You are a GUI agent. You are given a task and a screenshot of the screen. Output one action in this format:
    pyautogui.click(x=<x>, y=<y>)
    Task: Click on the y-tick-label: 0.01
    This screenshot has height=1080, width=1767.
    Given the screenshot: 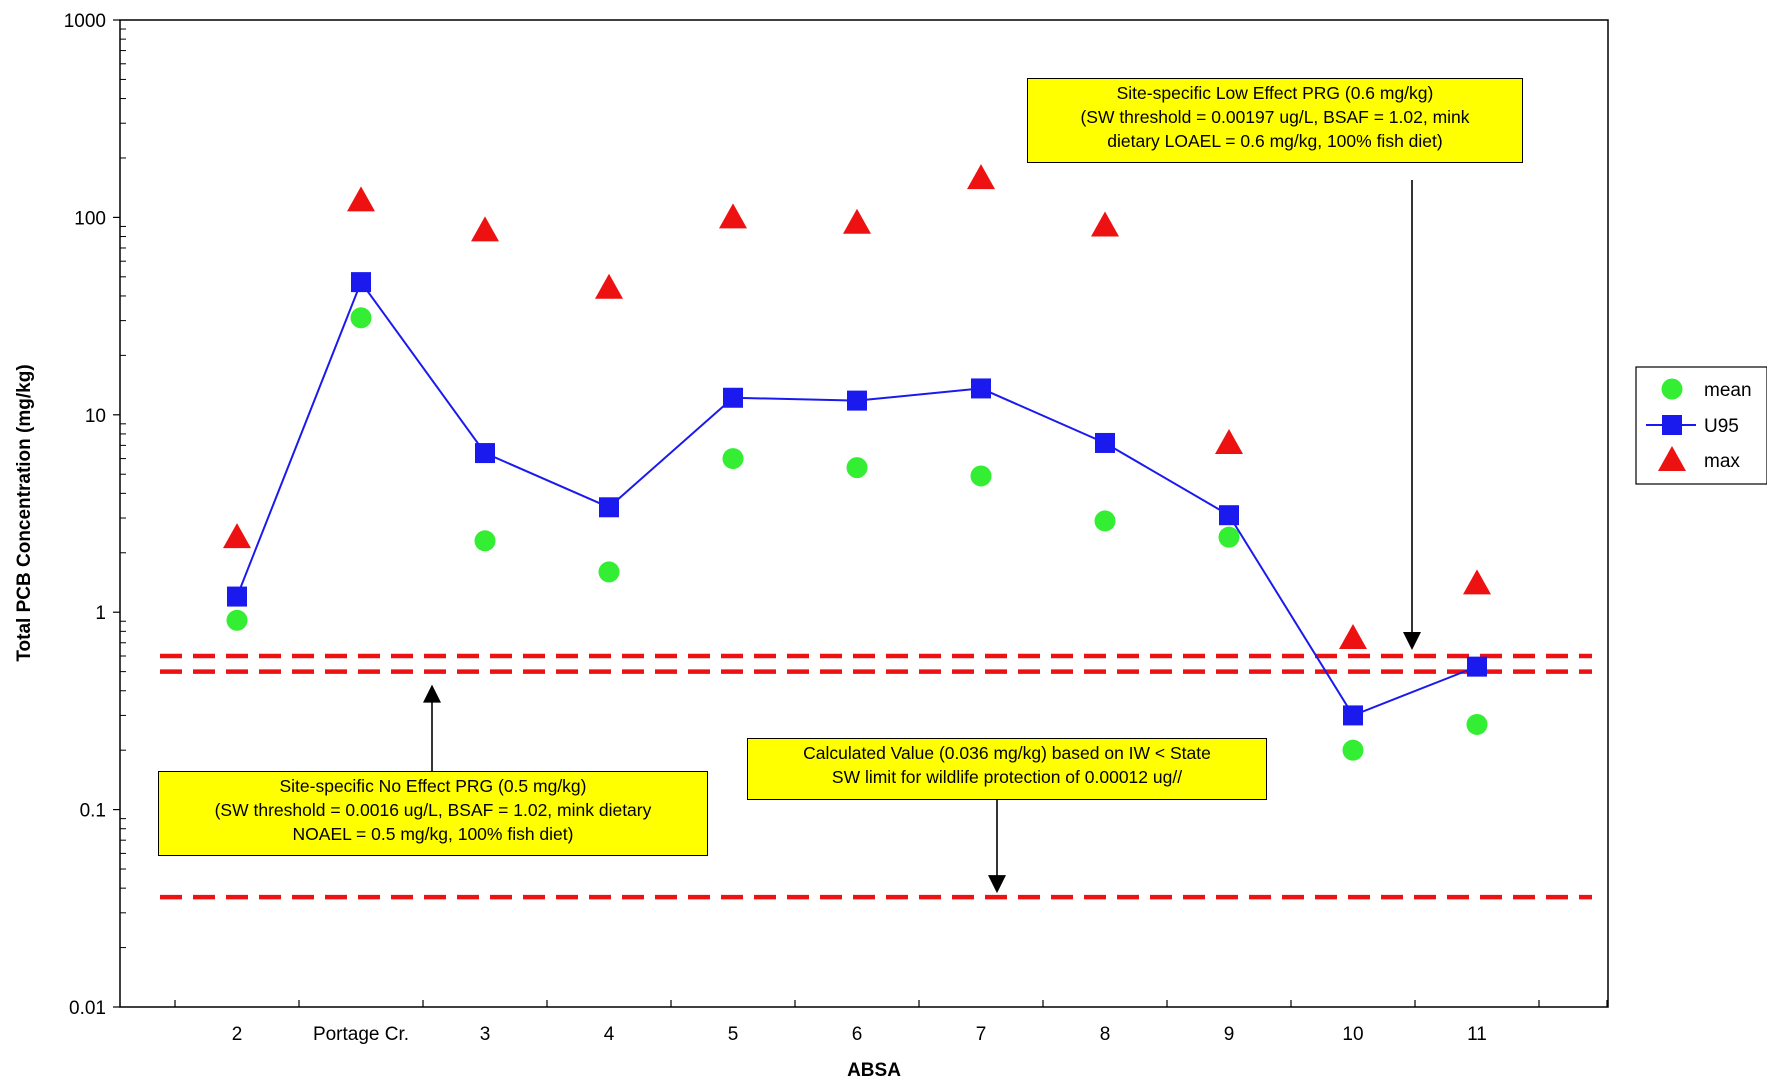 What is the action you would take?
    pyautogui.click(x=87, y=1008)
    